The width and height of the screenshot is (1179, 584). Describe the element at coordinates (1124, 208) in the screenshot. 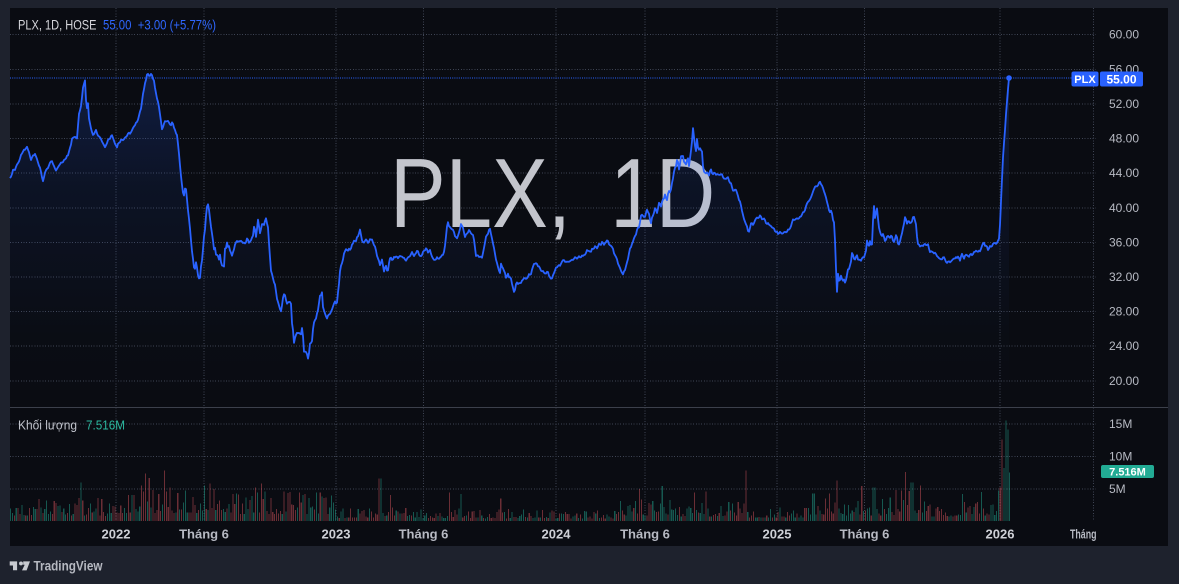

I see `svg-text: 40.00` at that location.